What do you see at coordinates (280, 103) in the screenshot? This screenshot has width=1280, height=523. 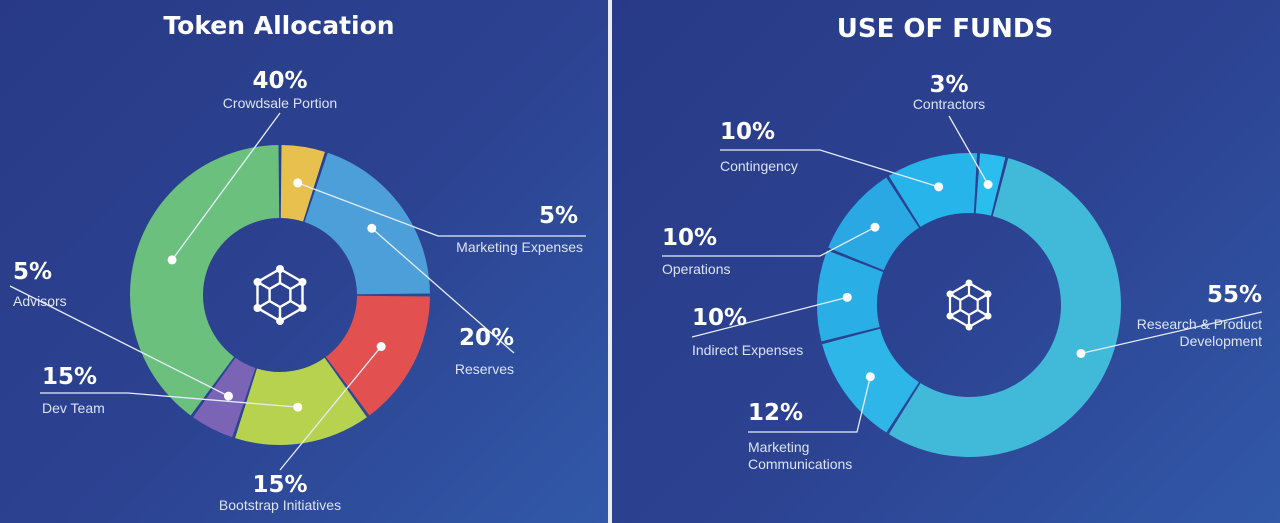 I see `category-label-crowdsale-portion: Crowdsale Portion` at bounding box center [280, 103].